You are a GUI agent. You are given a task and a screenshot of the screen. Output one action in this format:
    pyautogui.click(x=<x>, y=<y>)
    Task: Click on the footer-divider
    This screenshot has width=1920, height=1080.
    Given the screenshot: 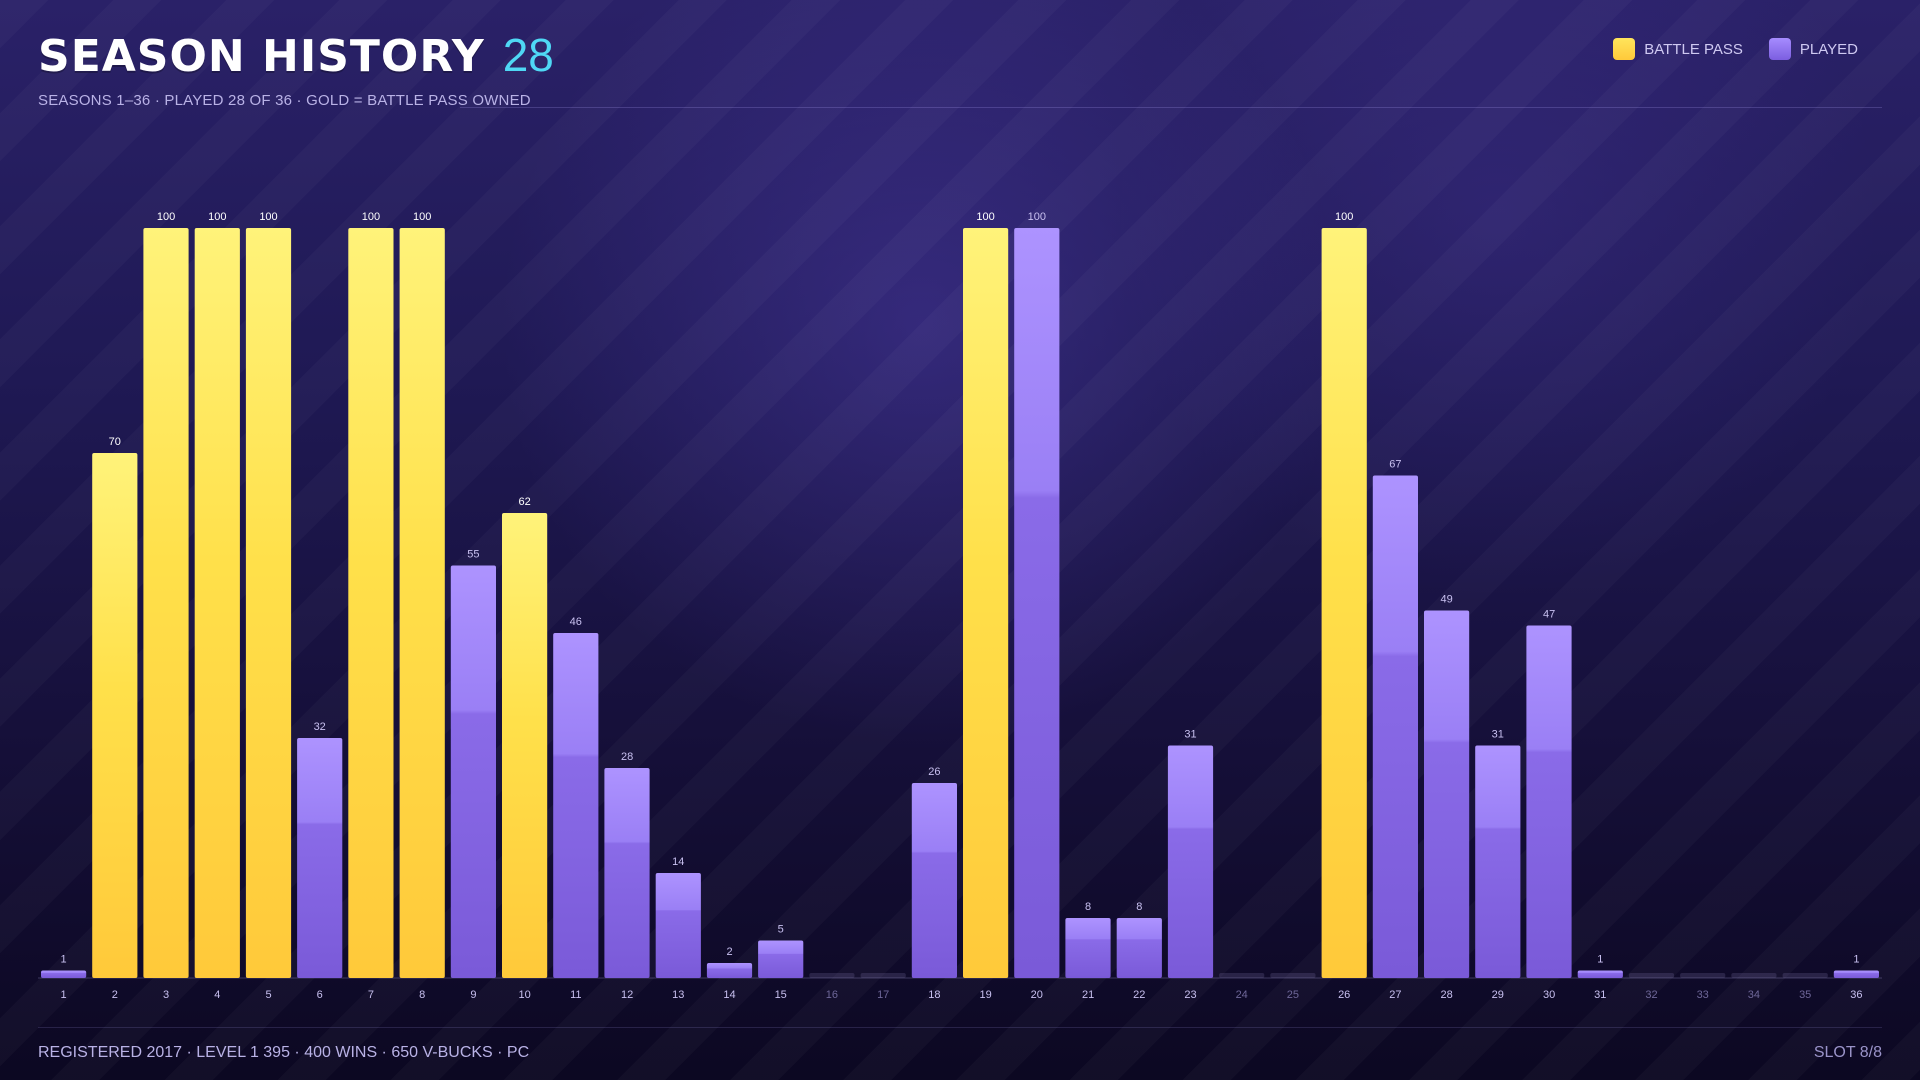 What is the action you would take?
    pyautogui.click(x=960, y=1027)
    